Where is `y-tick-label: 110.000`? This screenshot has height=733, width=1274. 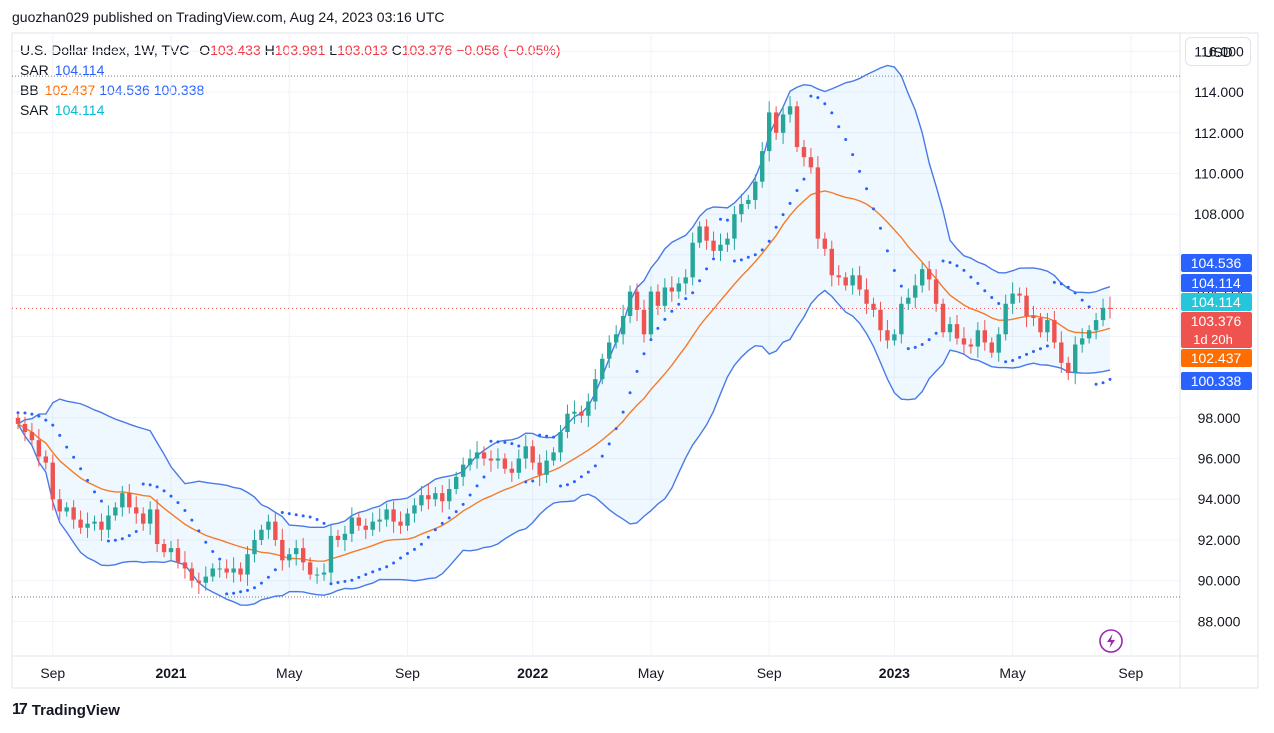 y-tick-label: 110.000 is located at coordinates (1219, 173).